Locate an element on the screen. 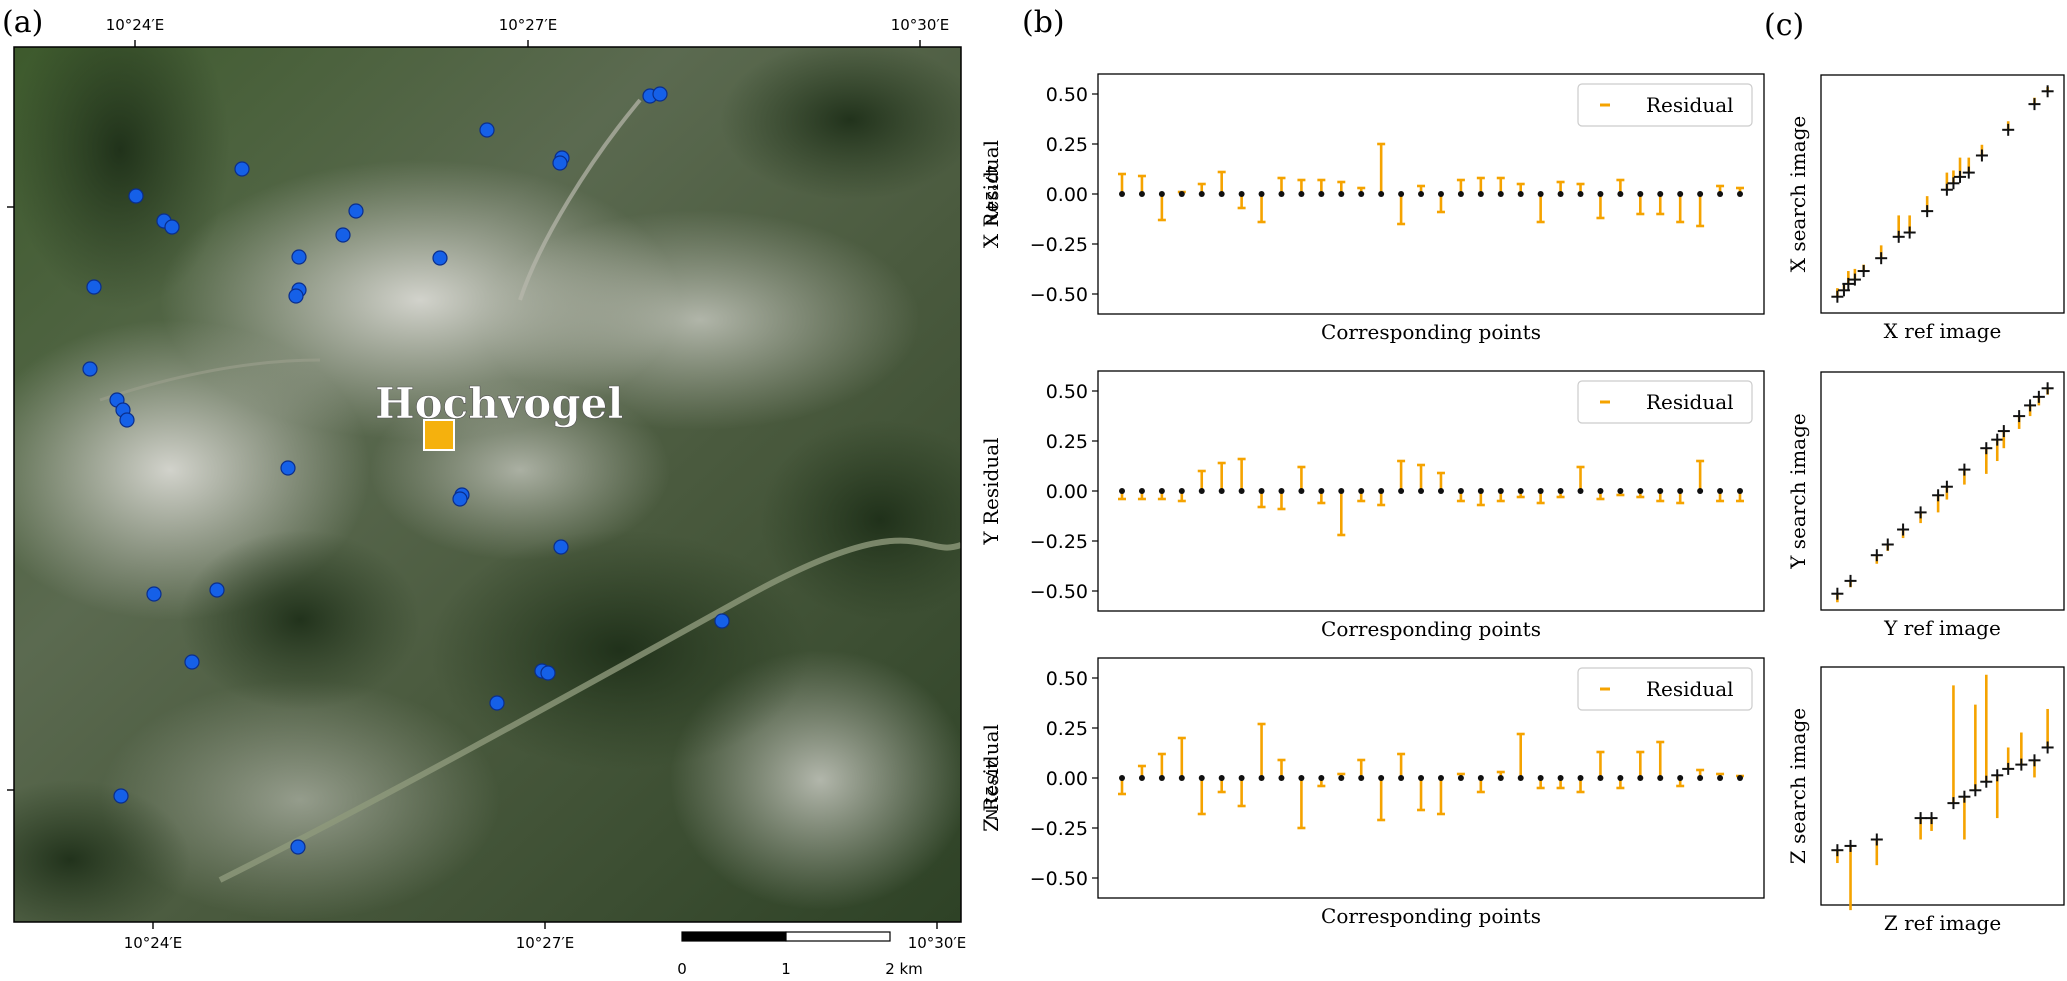 The height and width of the screenshot is (981, 2067). ref-search-plot: Z search image Z ref image is located at coordinates (1925, 800).